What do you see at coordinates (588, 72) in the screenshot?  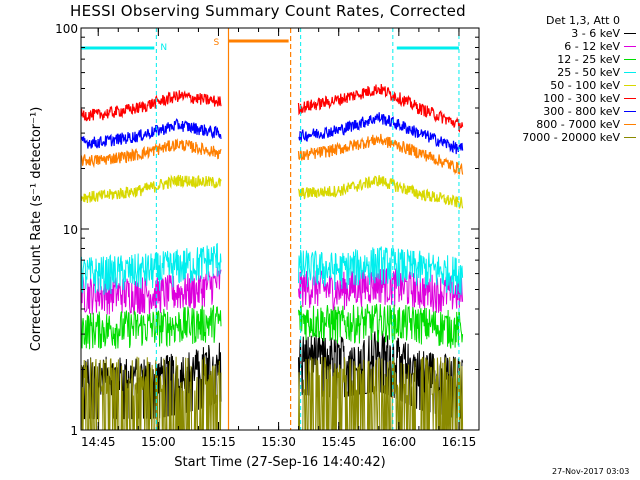 I see `legend-label: 25 - 50 keV` at bounding box center [588, 72].